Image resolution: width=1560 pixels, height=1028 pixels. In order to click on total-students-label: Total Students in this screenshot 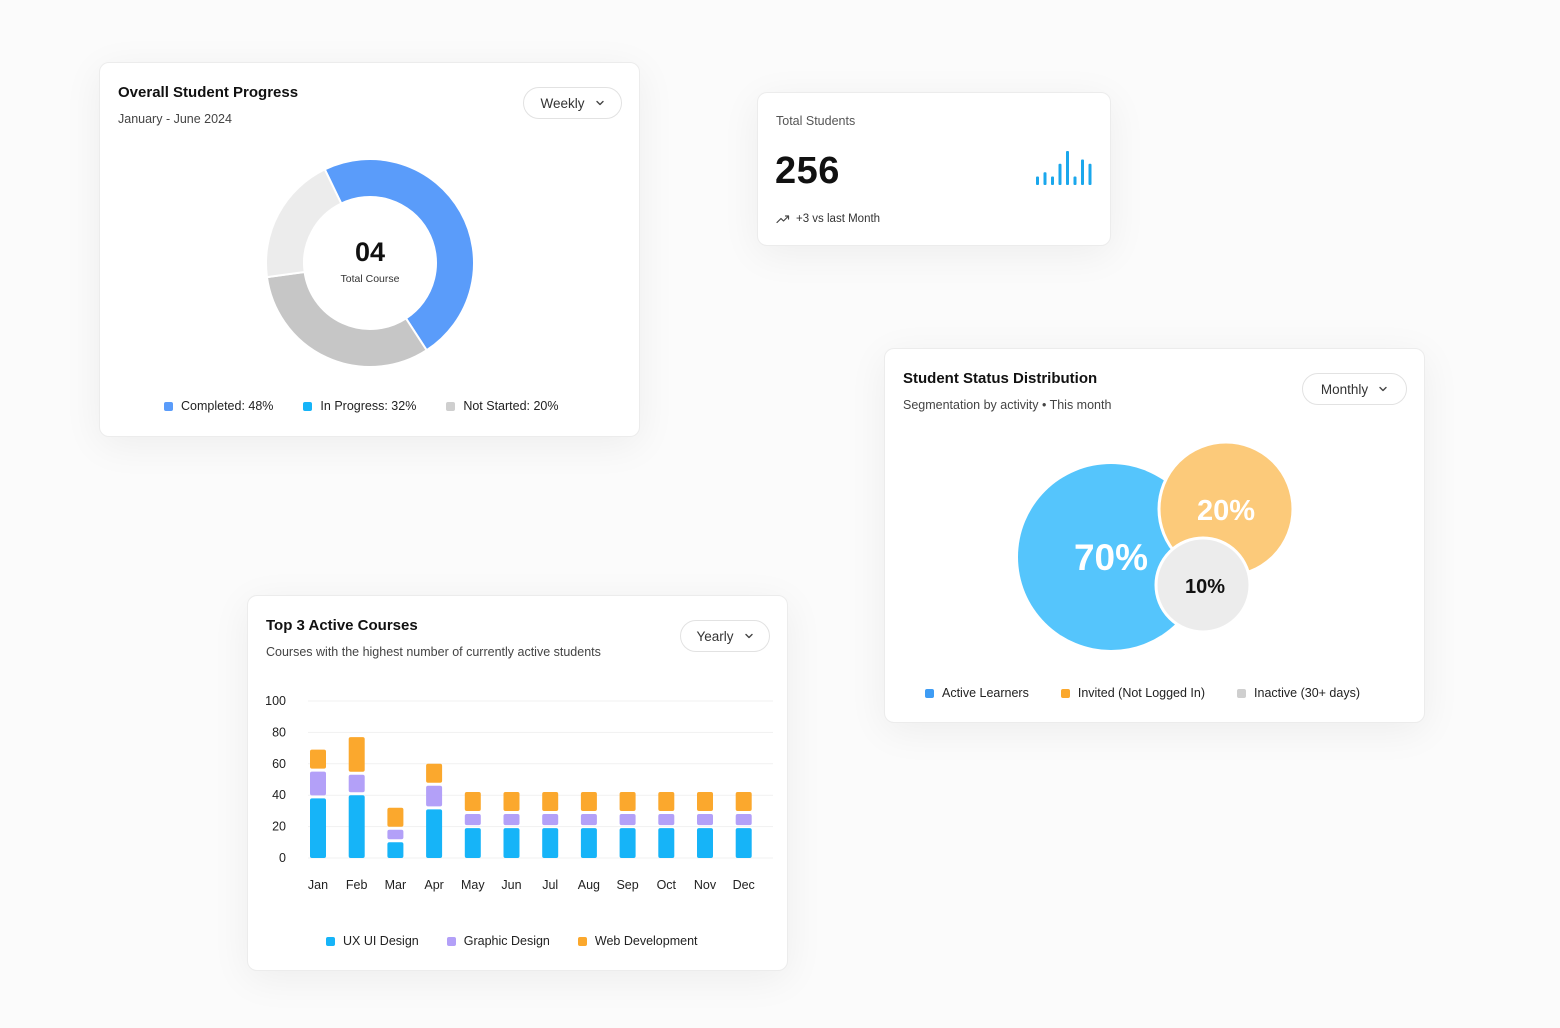, I will do `click(816, 121)`.